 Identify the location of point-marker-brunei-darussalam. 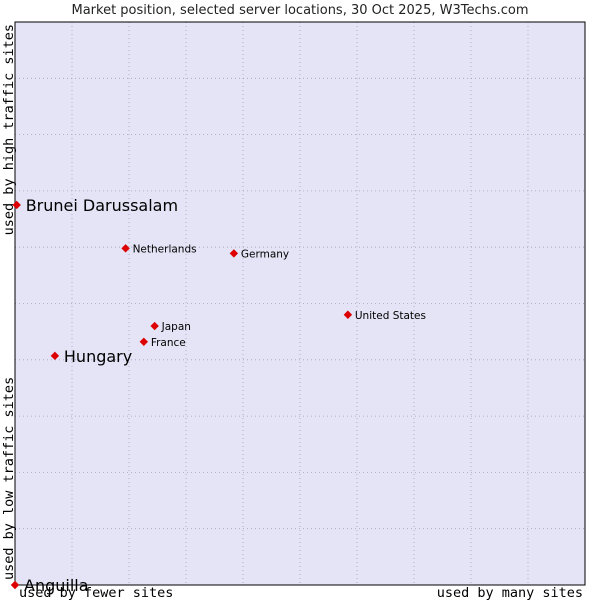
(16, 205).